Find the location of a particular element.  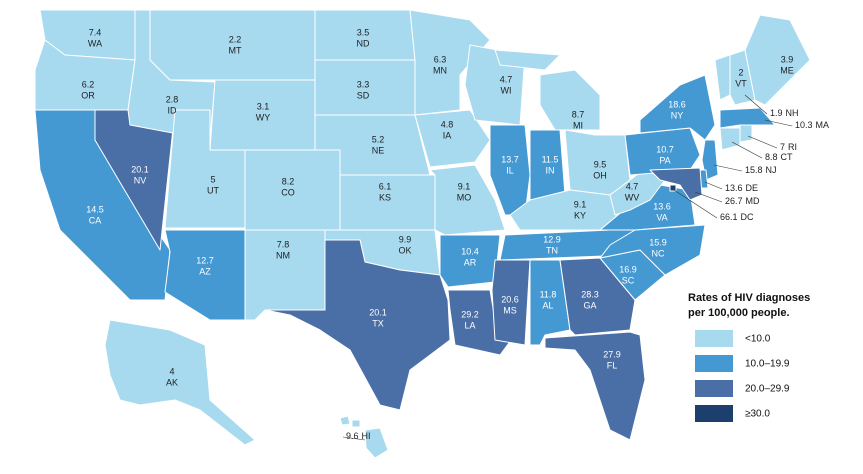

legend-label: ≥30.0 is located at coordinates (757, 414).